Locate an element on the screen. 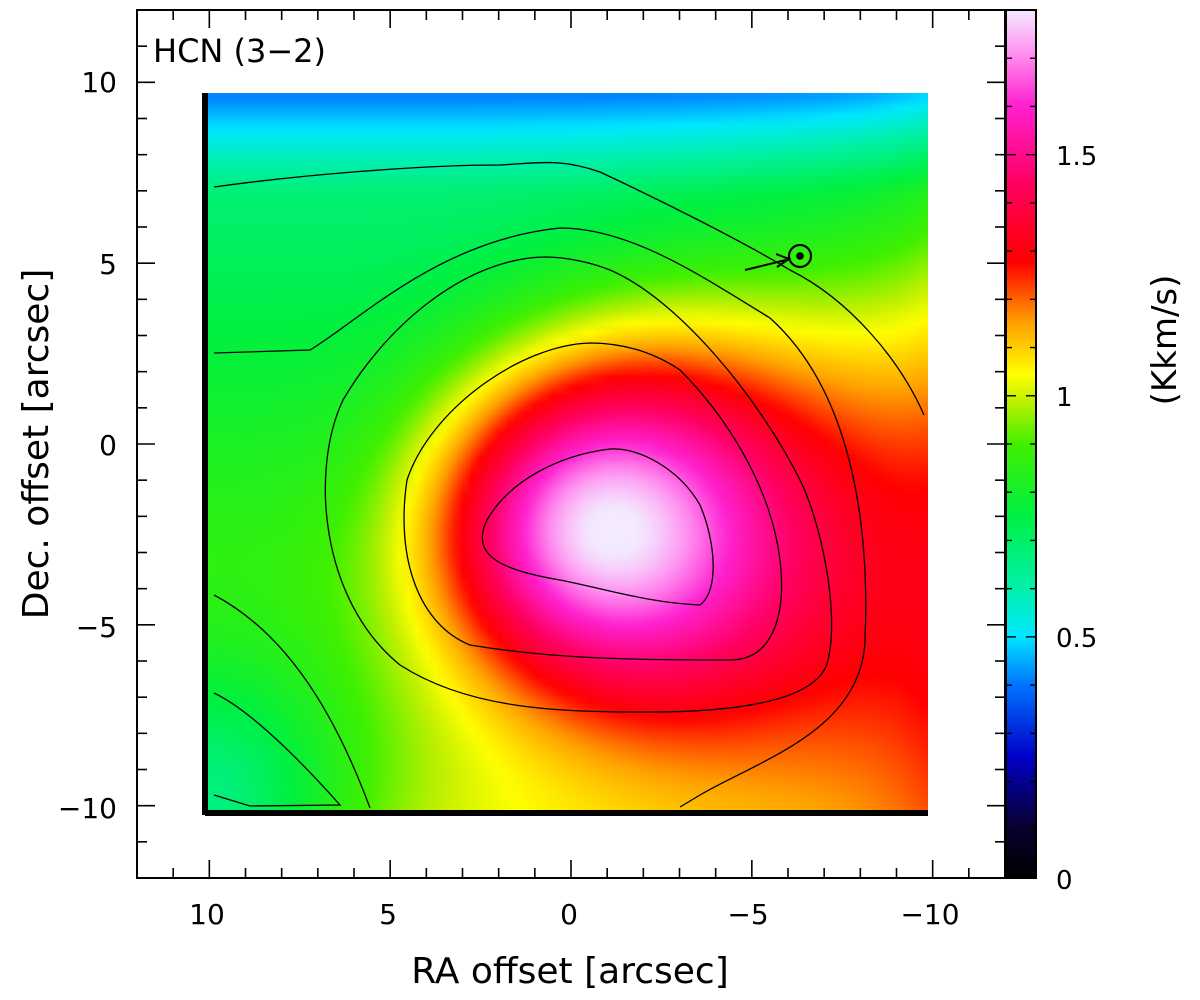 Image resolution: width=1200 pixels, height=1000 pixels. colorbar-tick-label-3: 1.5 is located at coordinates (1076, 157).